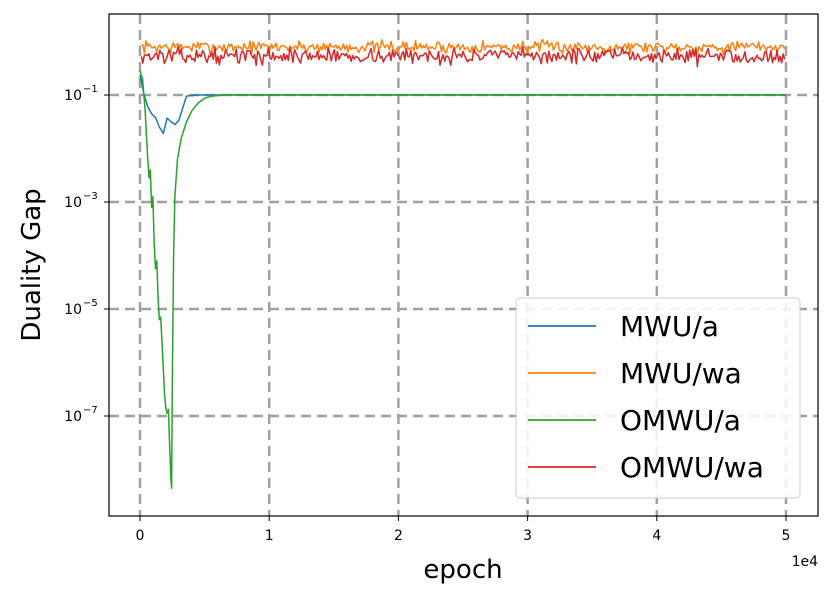 Image resolution: width=831 pixels, height=599 pixels. I want to click on x-axis-offset-label: 1e4, so click(805, 562).